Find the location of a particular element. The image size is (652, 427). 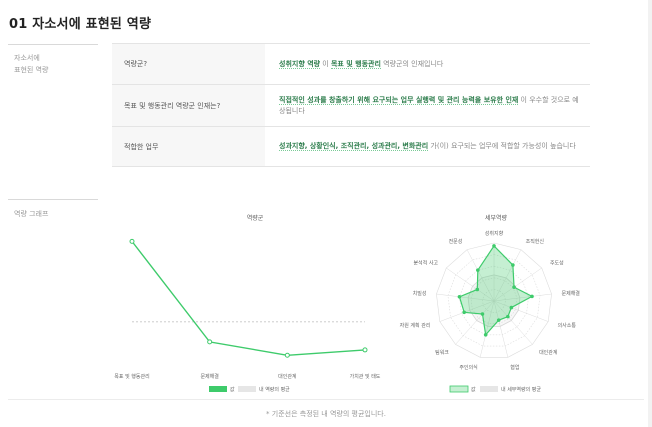

radar-axis-label: 성취지향 is located at coordinates (494, 233).